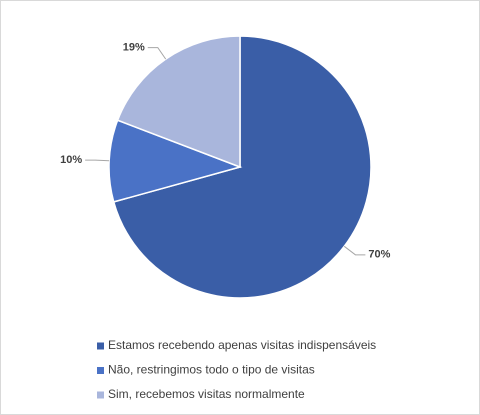 This screenshot has width=480, height=415. Describe the element at coordinates (134, 47) in the screenshot. I see `data-label: 19%` at that location.